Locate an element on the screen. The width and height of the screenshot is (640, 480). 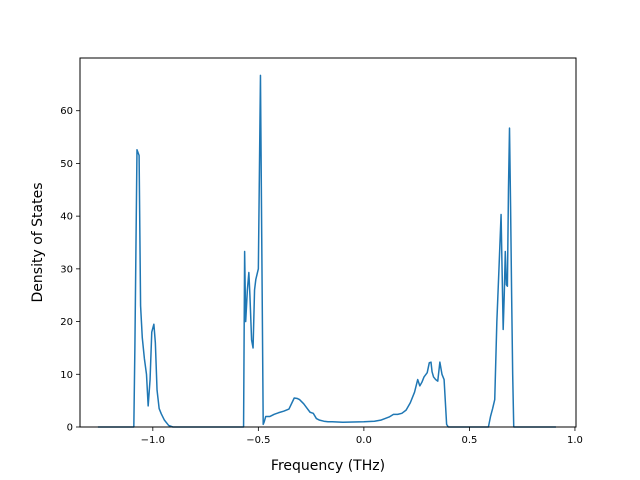
x-tick-label: −1.0 is located at coordinates (153, 440).